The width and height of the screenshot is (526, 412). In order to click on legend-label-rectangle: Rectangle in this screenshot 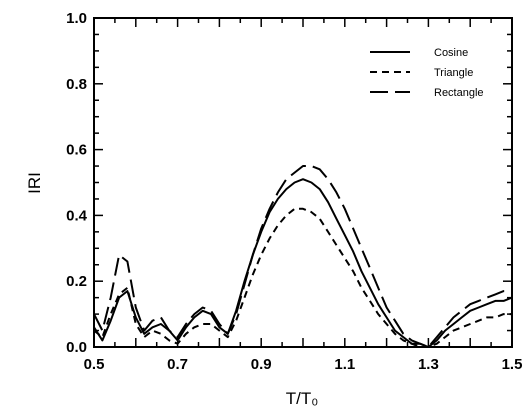, I will do `click(459, 93)`.